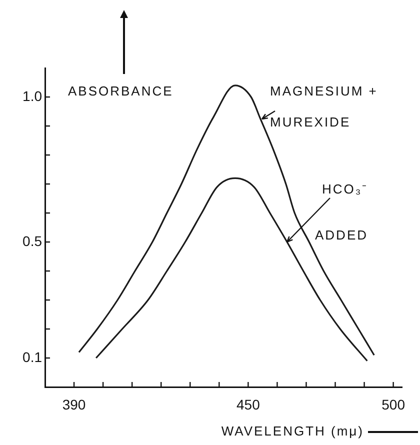  What do you see at coordinates (121, 91) in the screenshot?
I see `y-axis-title: ABSORBANCE` at bounding box center [121, 91].